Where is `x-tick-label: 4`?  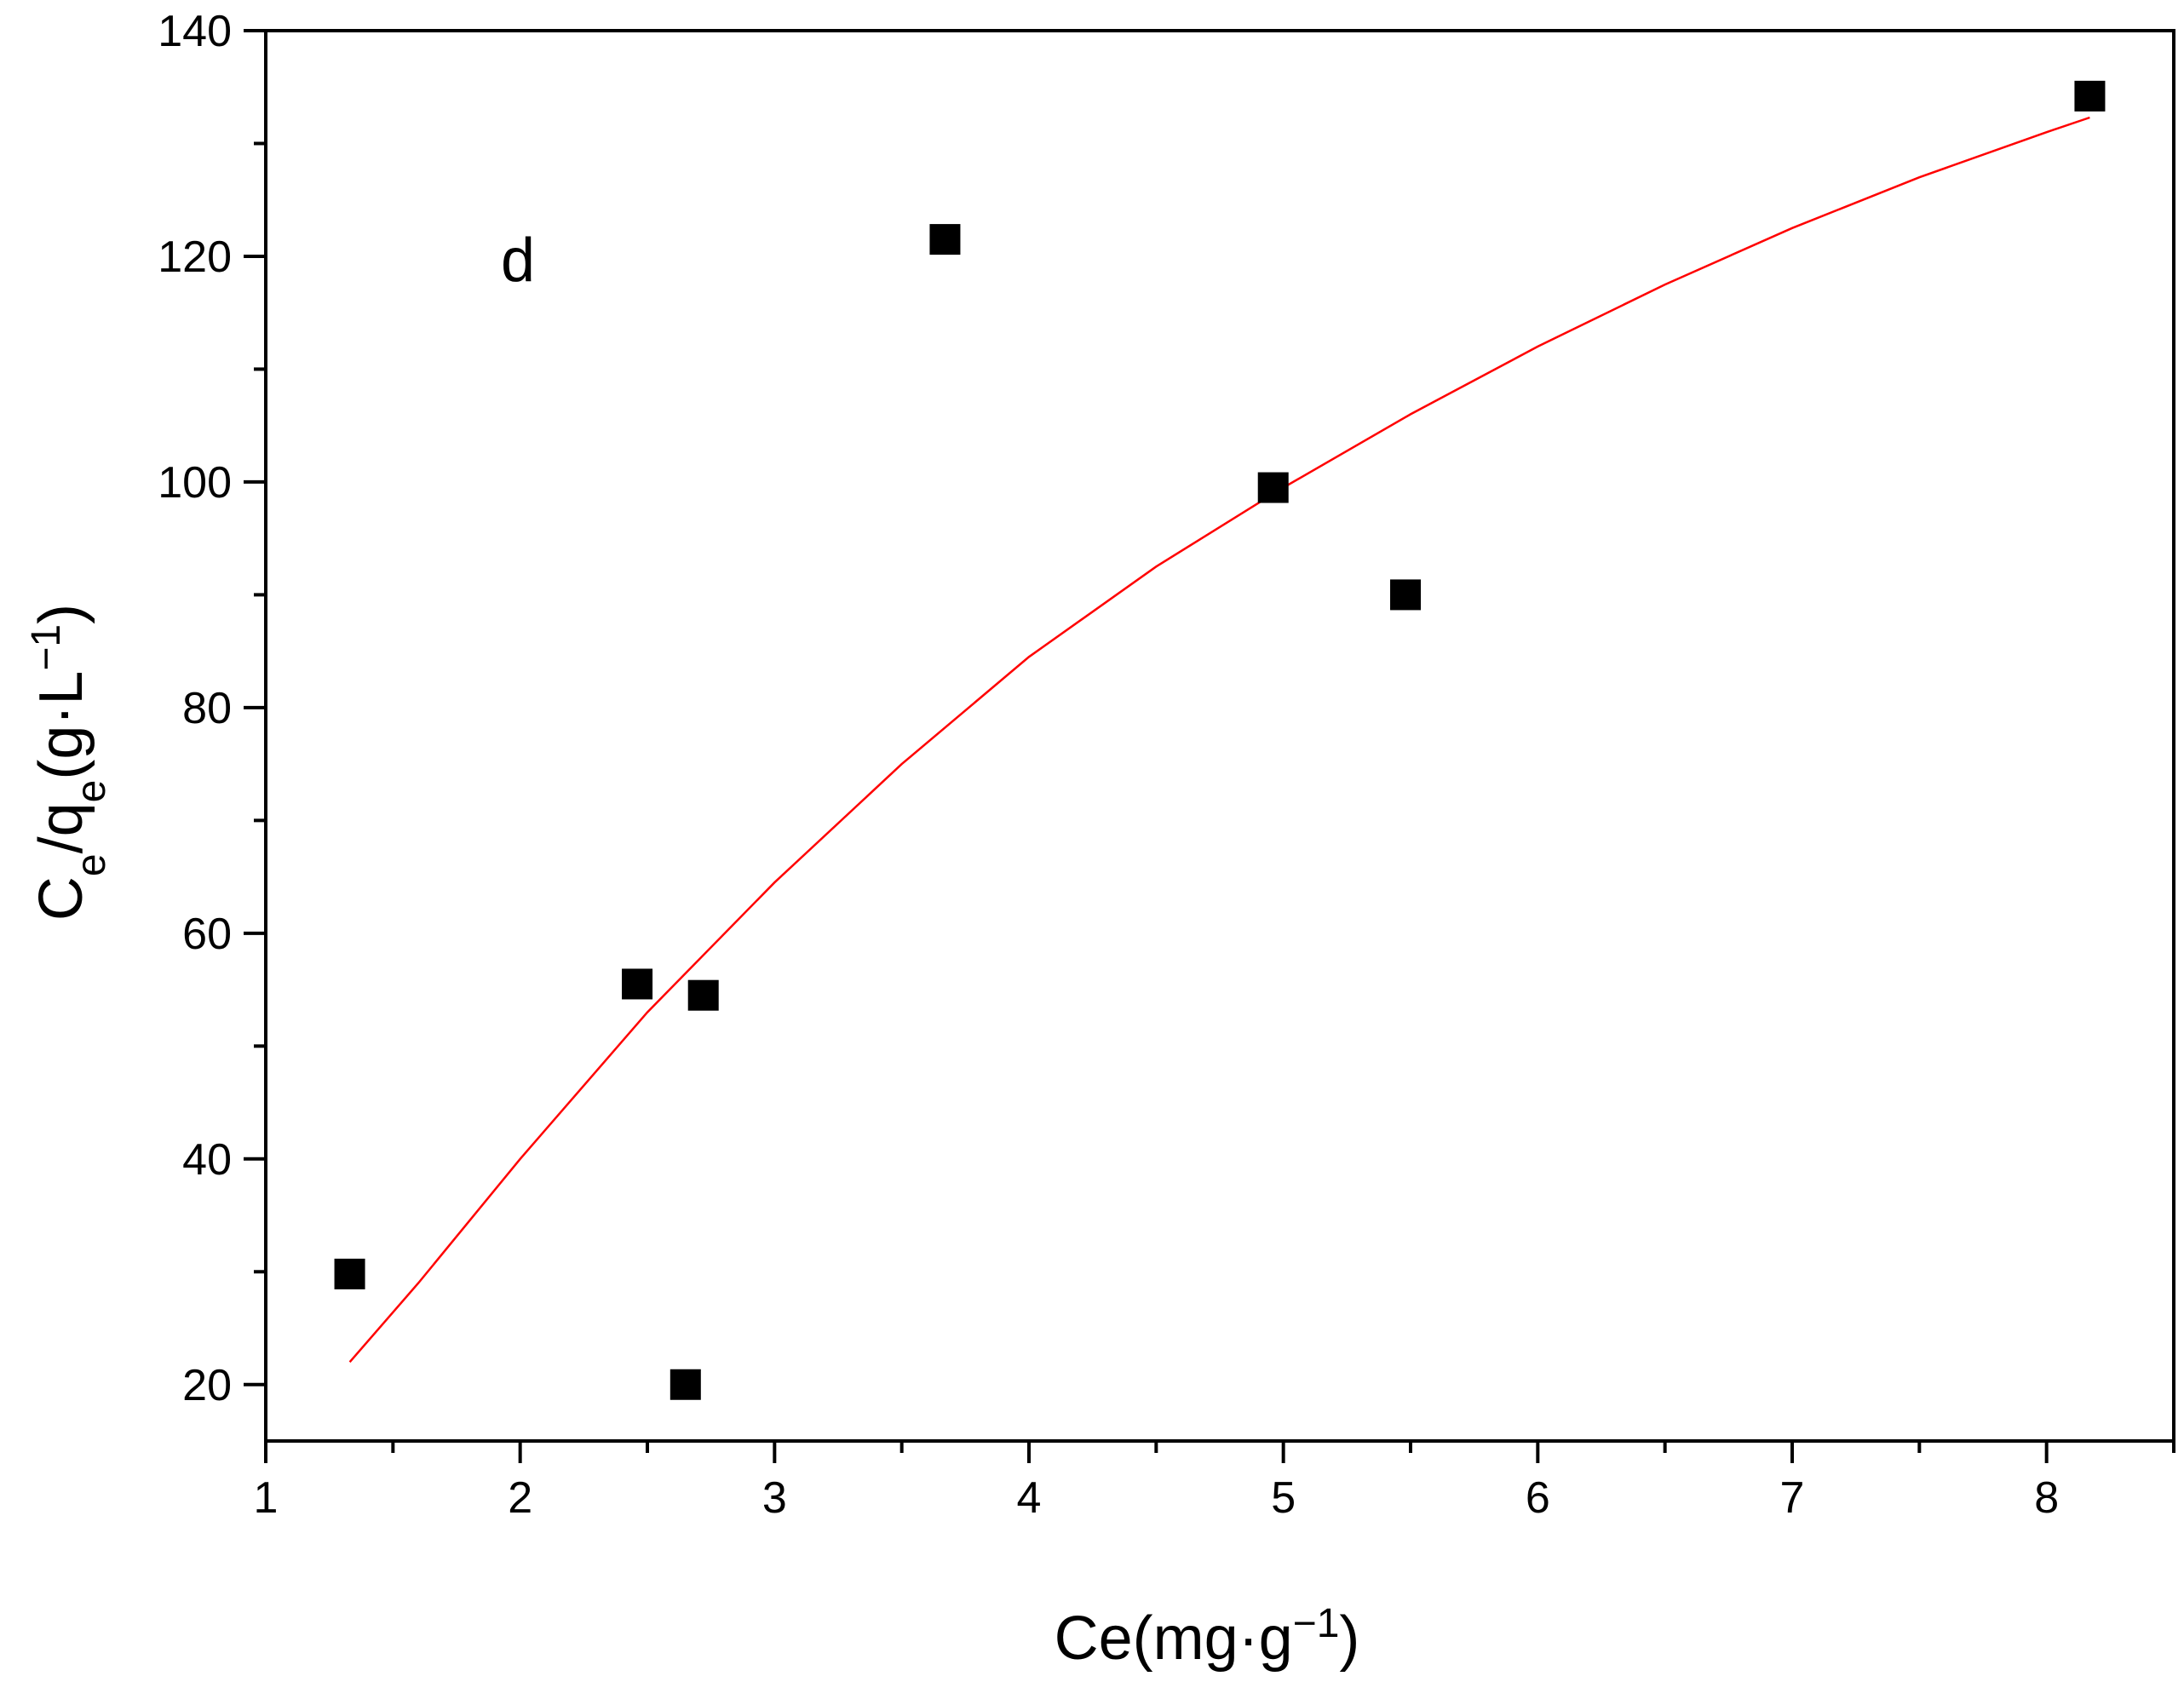
x-tick-label: 4 is located at coordinates (1029, 1498).